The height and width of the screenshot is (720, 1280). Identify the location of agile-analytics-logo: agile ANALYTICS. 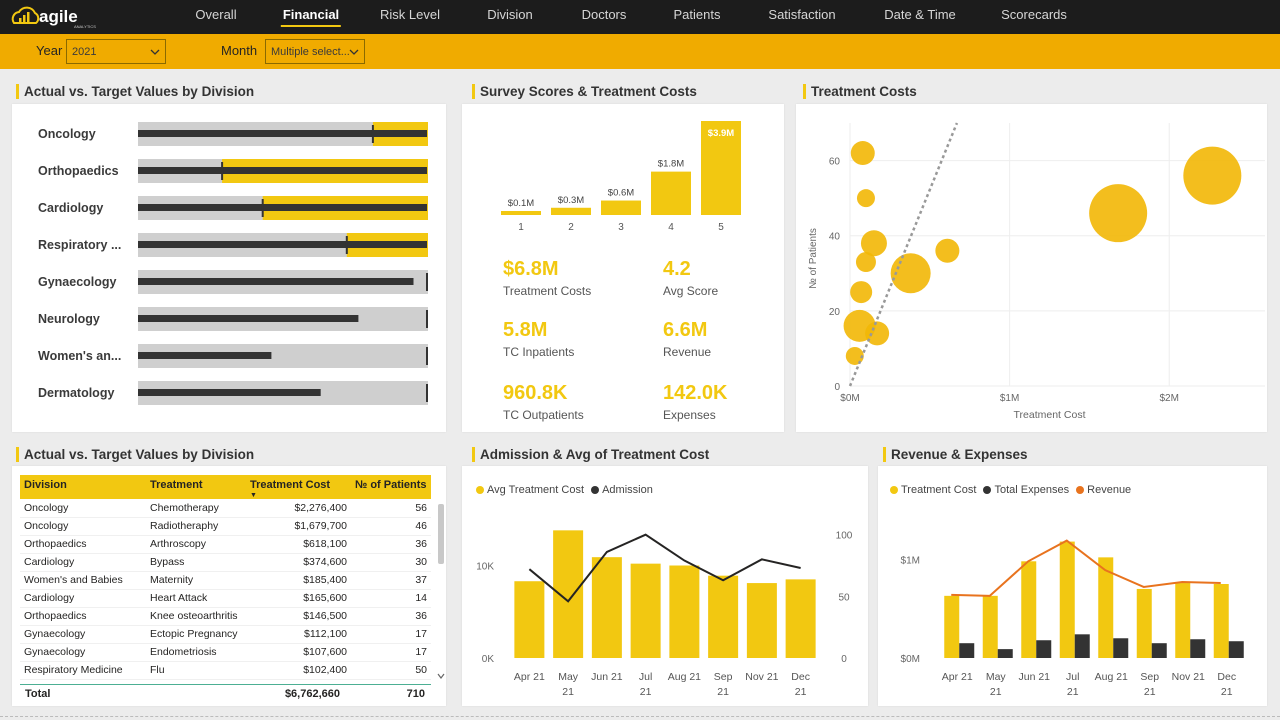
(60, 17).